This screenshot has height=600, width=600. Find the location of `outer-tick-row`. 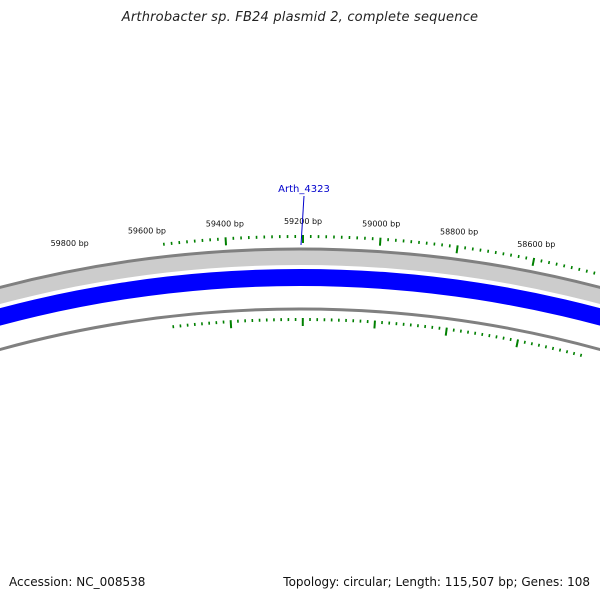

outer-tick-row is located at coordinates (379, 255).